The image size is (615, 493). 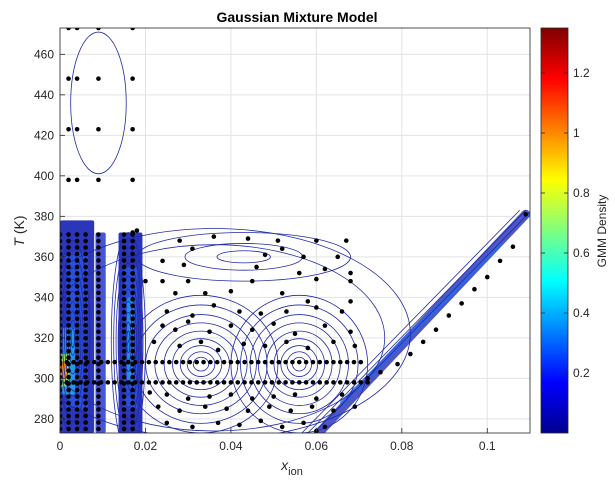 I want to click on colorbar-tick-label: 1.2, so click(x=581, y=73).